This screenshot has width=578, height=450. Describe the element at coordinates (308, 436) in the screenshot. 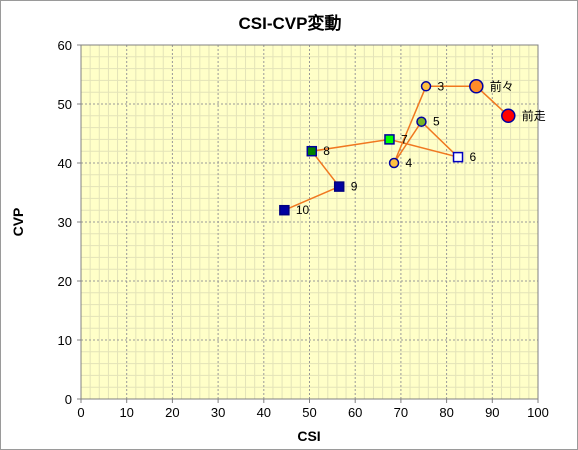

I see `x-axis-label: CSI` at that location.